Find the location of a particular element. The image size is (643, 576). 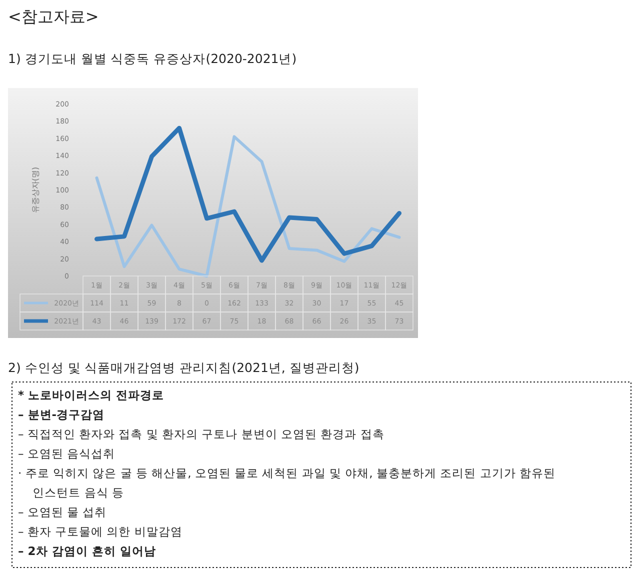

chart-title: 1) 경기도내 월별 식중독 유증상자(2020-2021년) is located at coordinates (152, 58).